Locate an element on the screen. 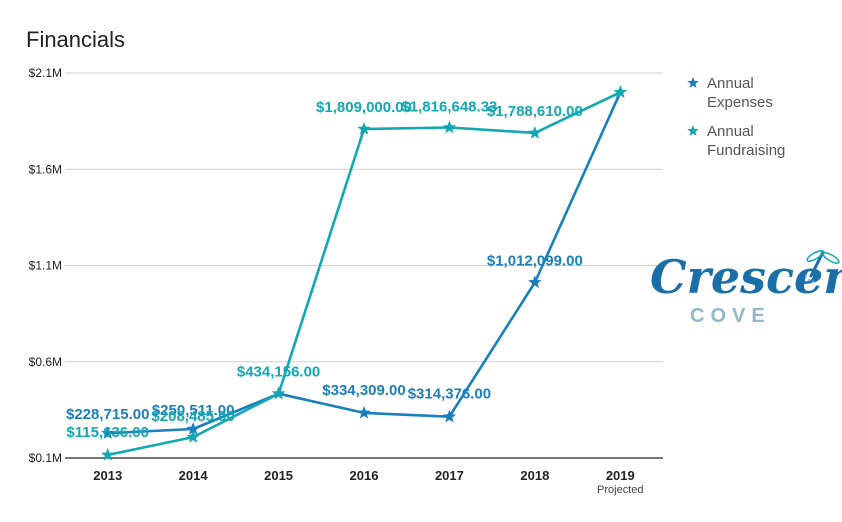  y-tick-label: $2.1M is located at coordinates (45, 73).